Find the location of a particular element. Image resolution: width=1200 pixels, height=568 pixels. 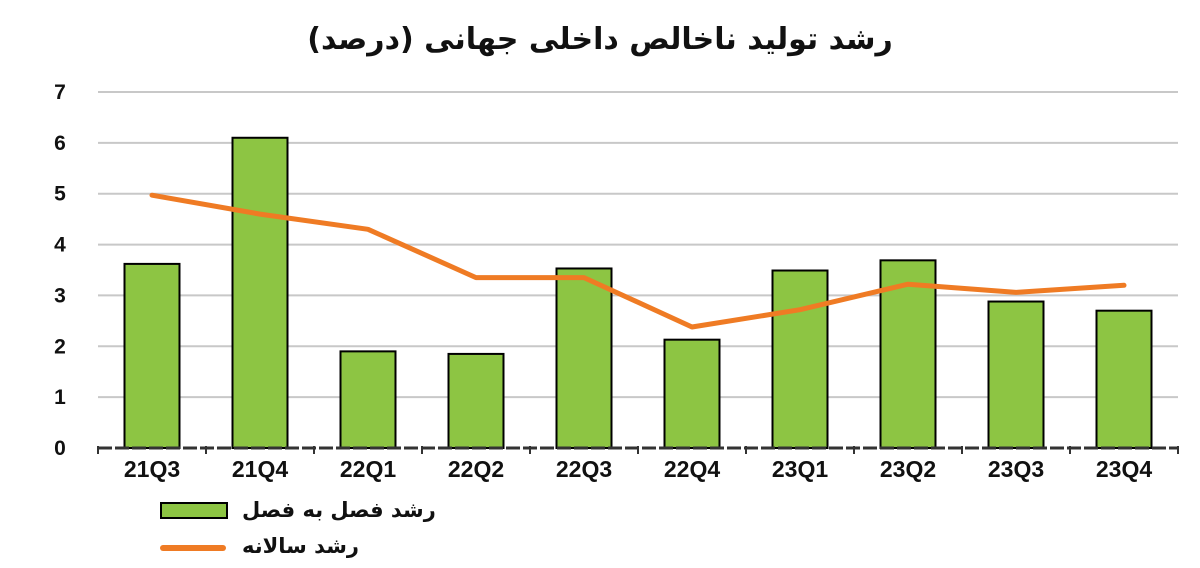

x-tick-label: 22Q3 is located at coordinates (584, 469).